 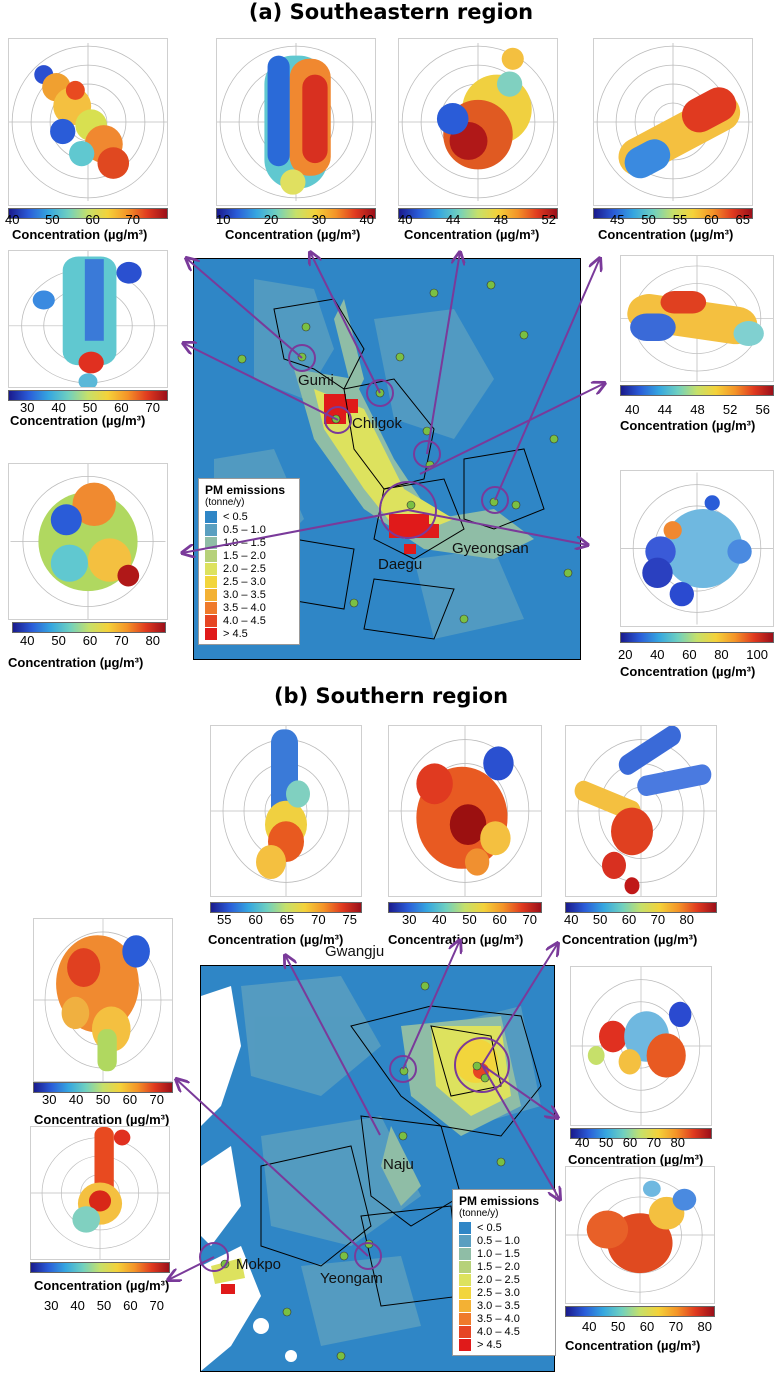 I want to click on polar-plot-a6, so click(x=88, y=541).